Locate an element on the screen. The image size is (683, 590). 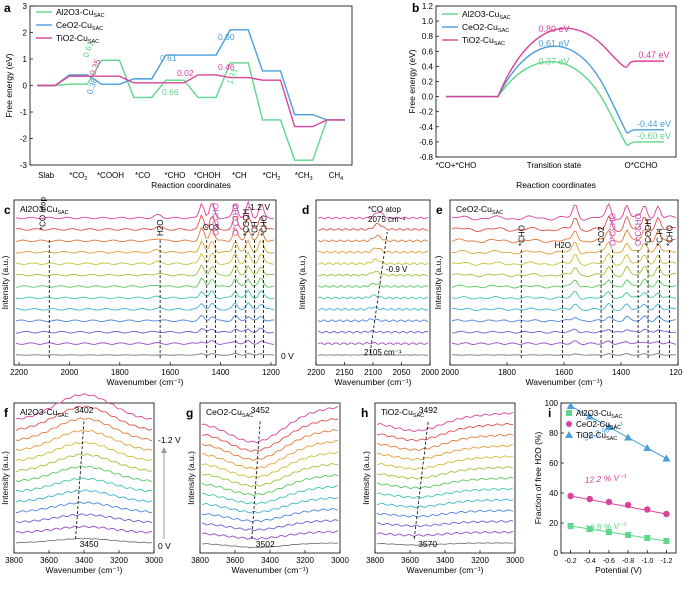
x-tick-label: -1.2 is located at coordinates (666, 561).